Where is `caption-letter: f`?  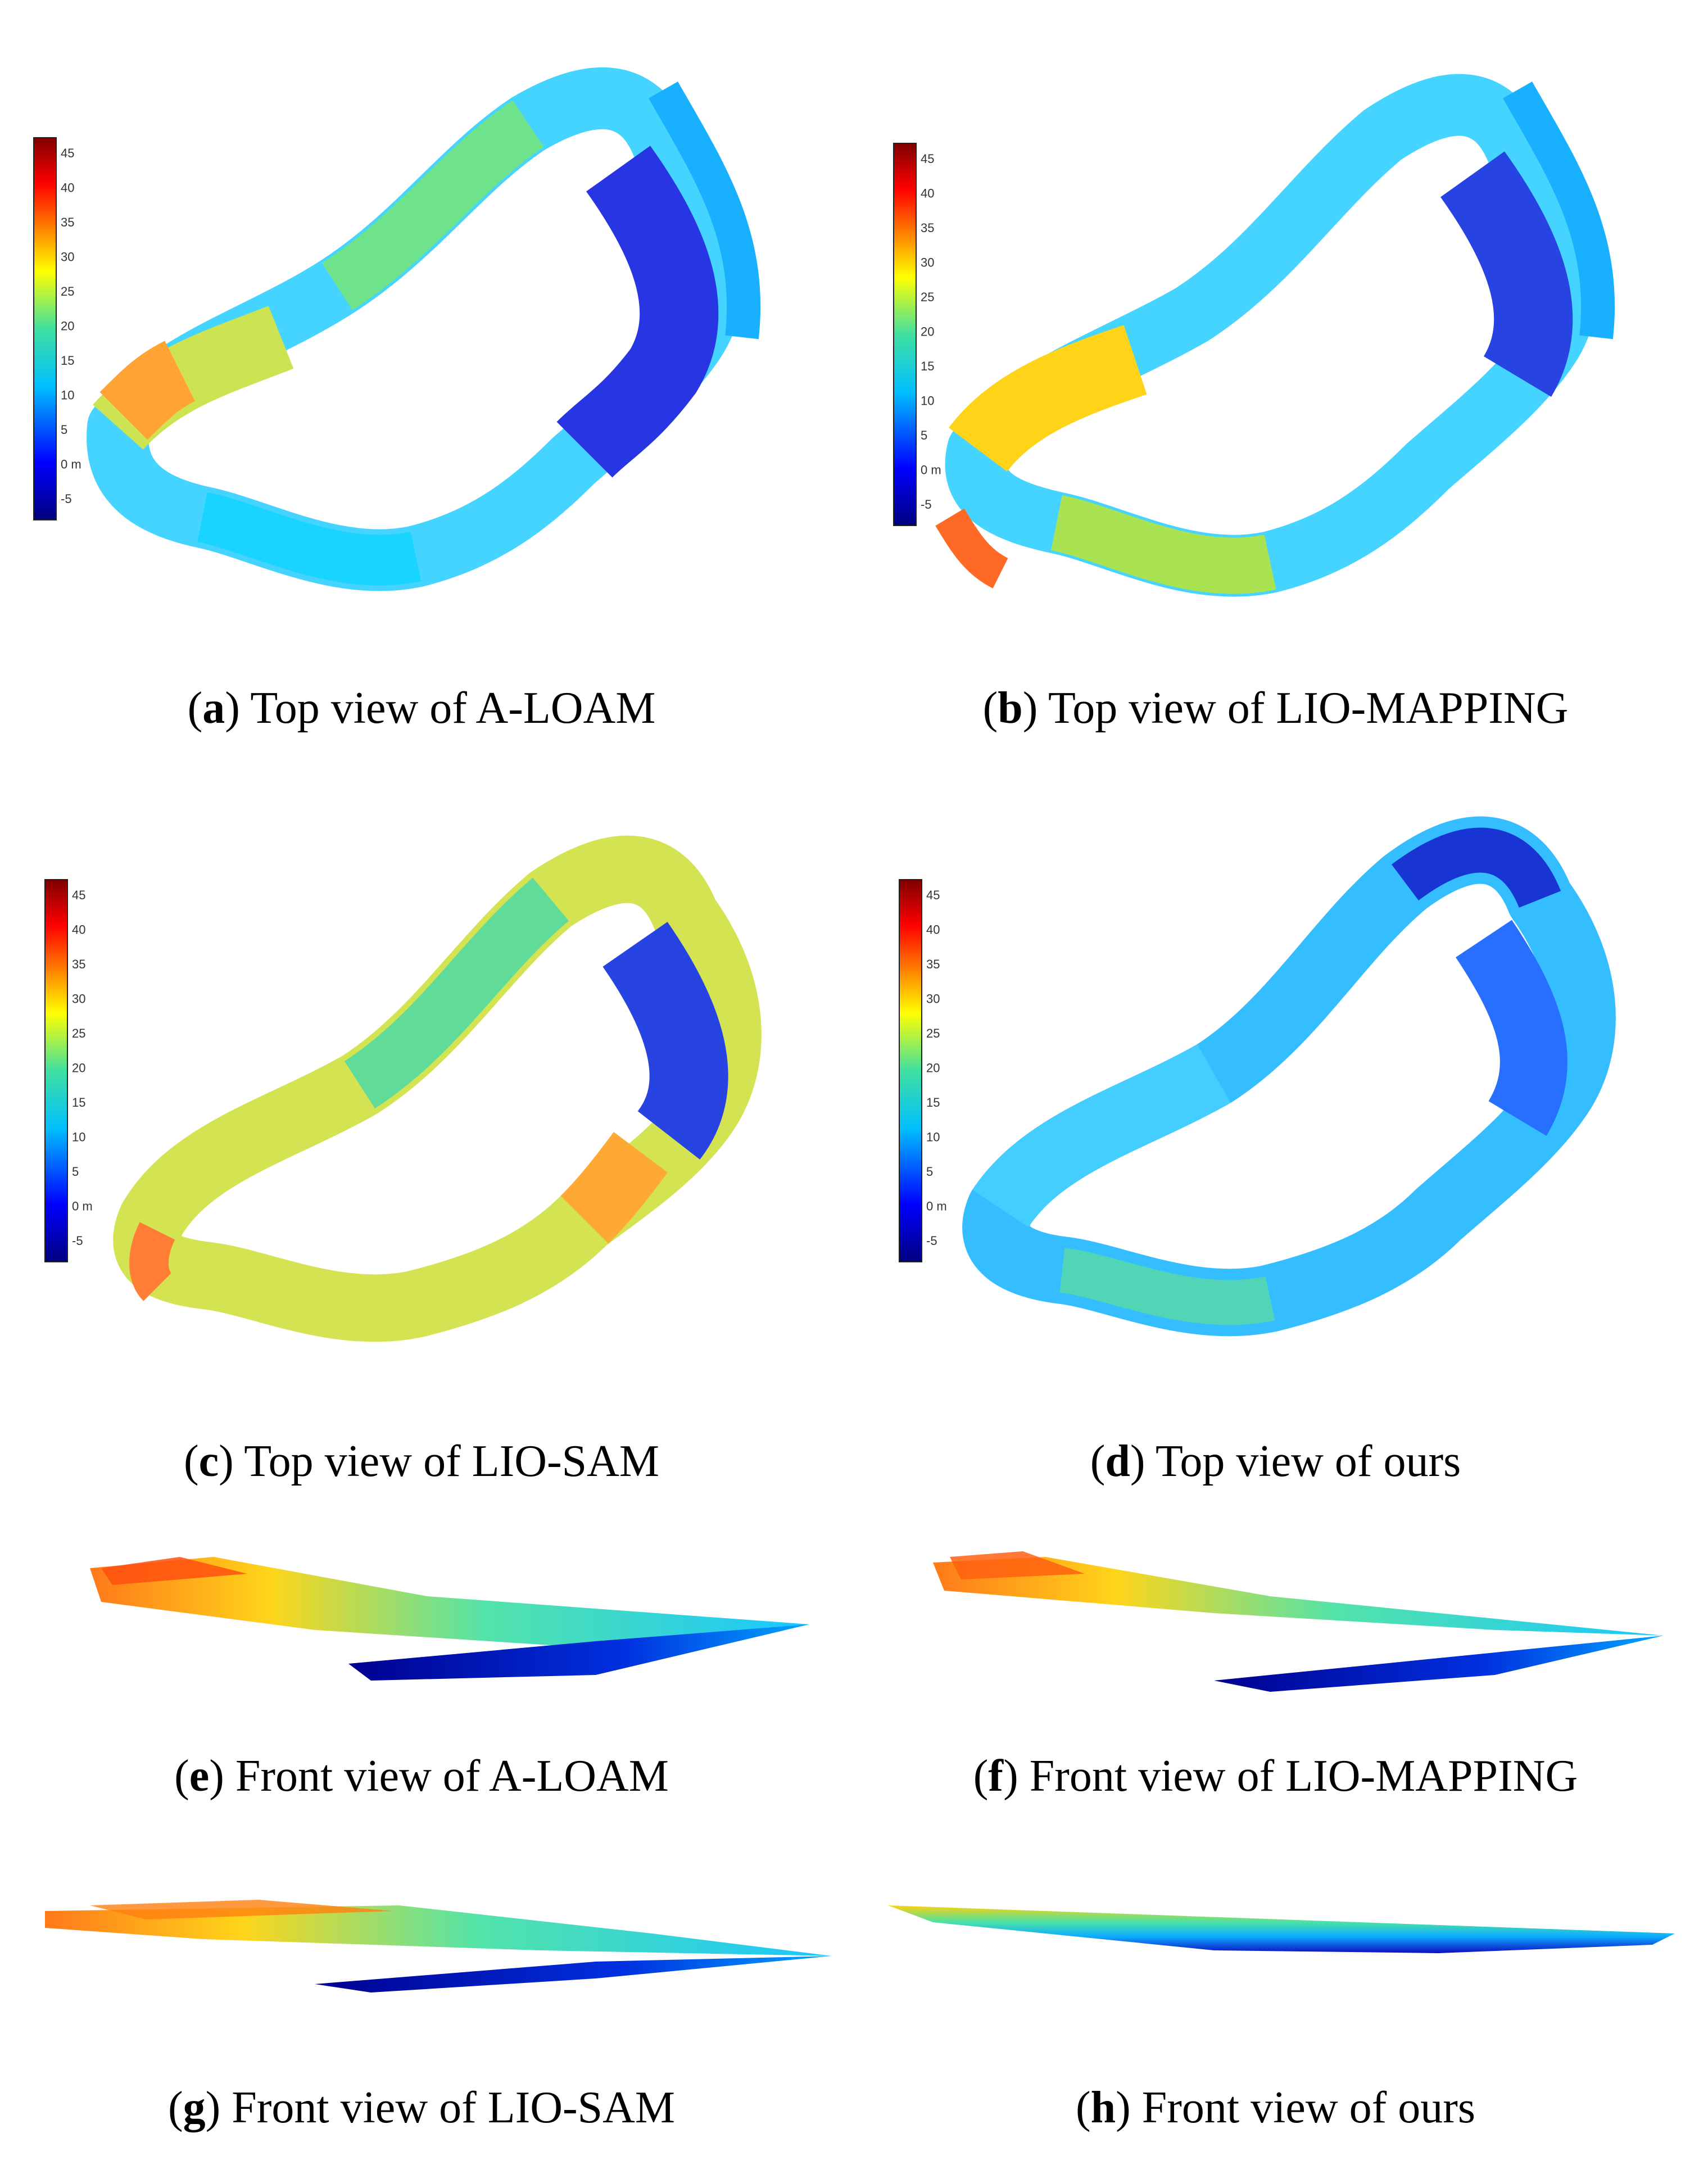
caption-letter: f is located at coordinates (996, 1776).